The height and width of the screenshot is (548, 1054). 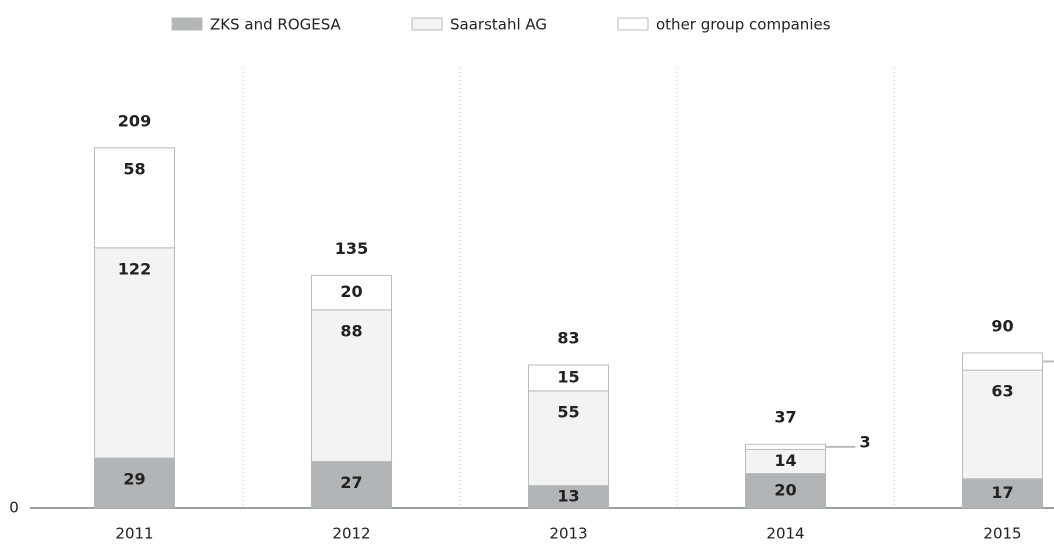 I want to click on x-tick-label: 2015, so click(x=1002, y=534).